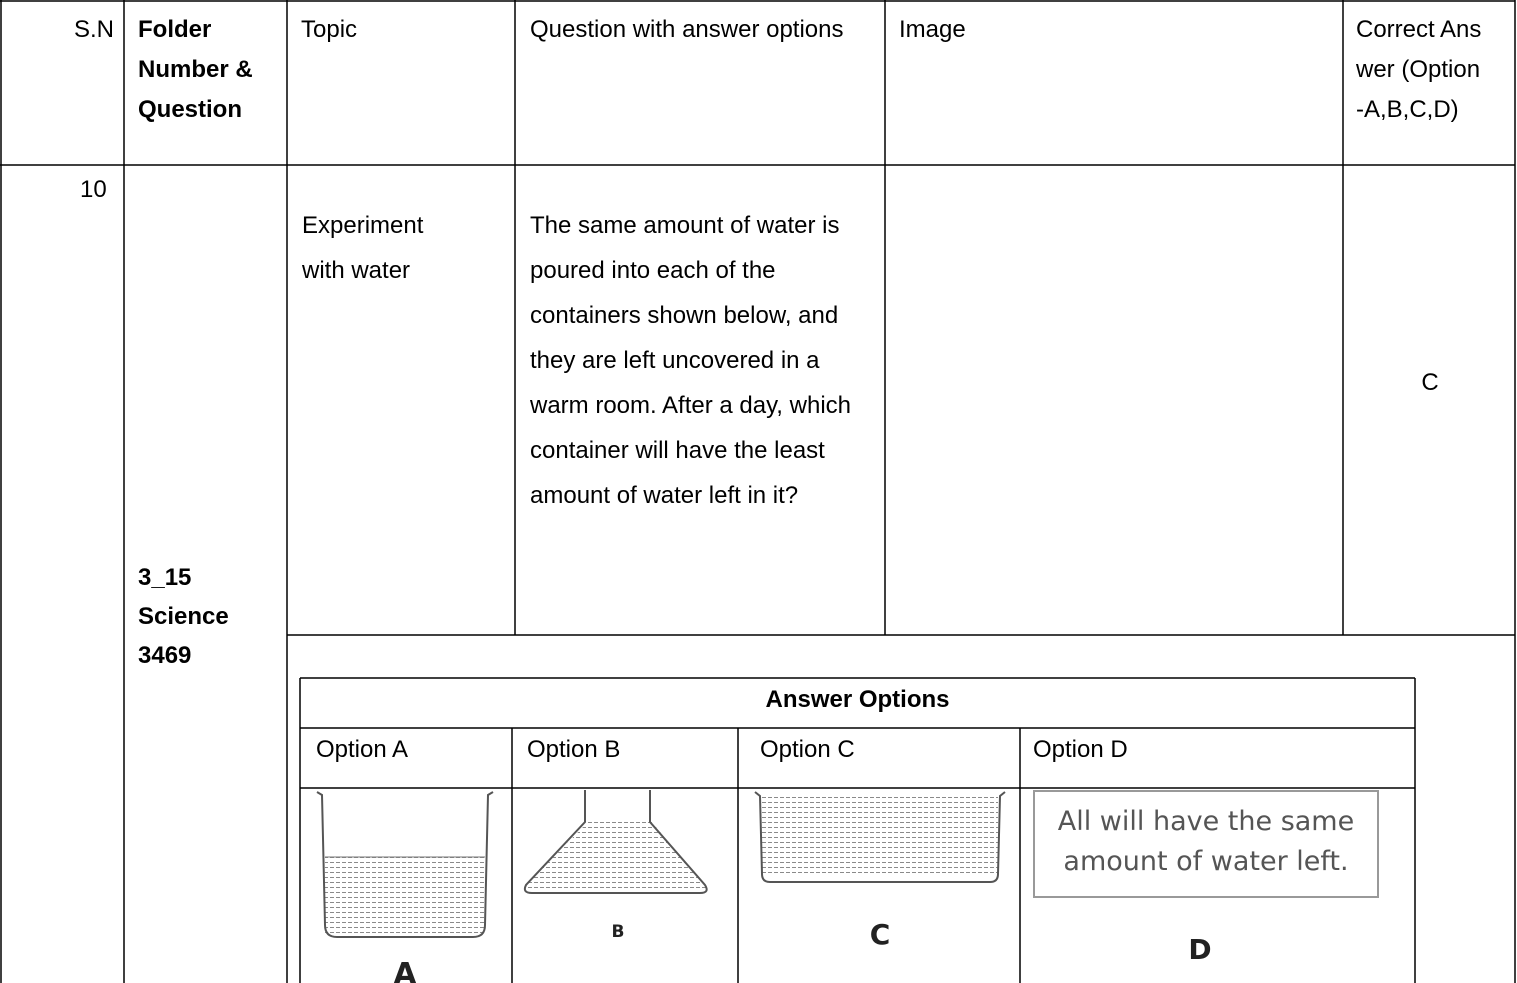 The height and width of the screenshot is (983, 1517). Describe the element at coordinates (165, 577) in the screenshot. I see `folder-line: 3_15` at that location.